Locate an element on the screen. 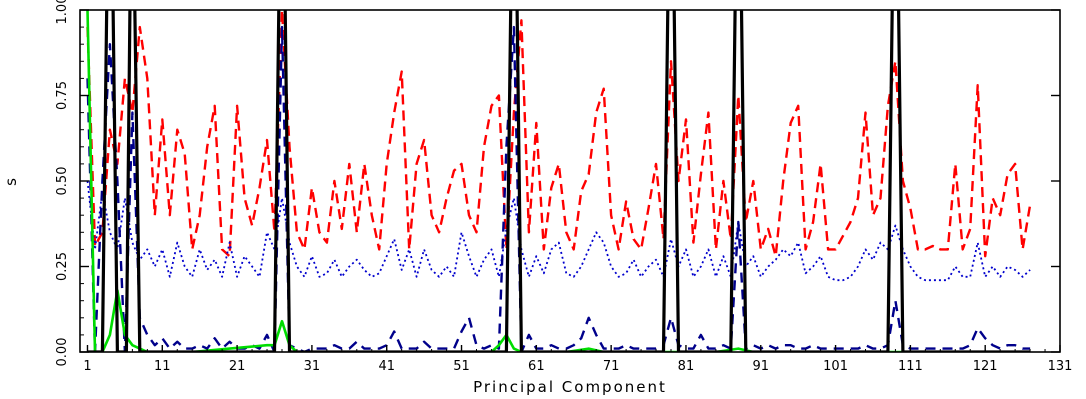  x-axis-title: Principal Component is located at coordinates (570, 387).